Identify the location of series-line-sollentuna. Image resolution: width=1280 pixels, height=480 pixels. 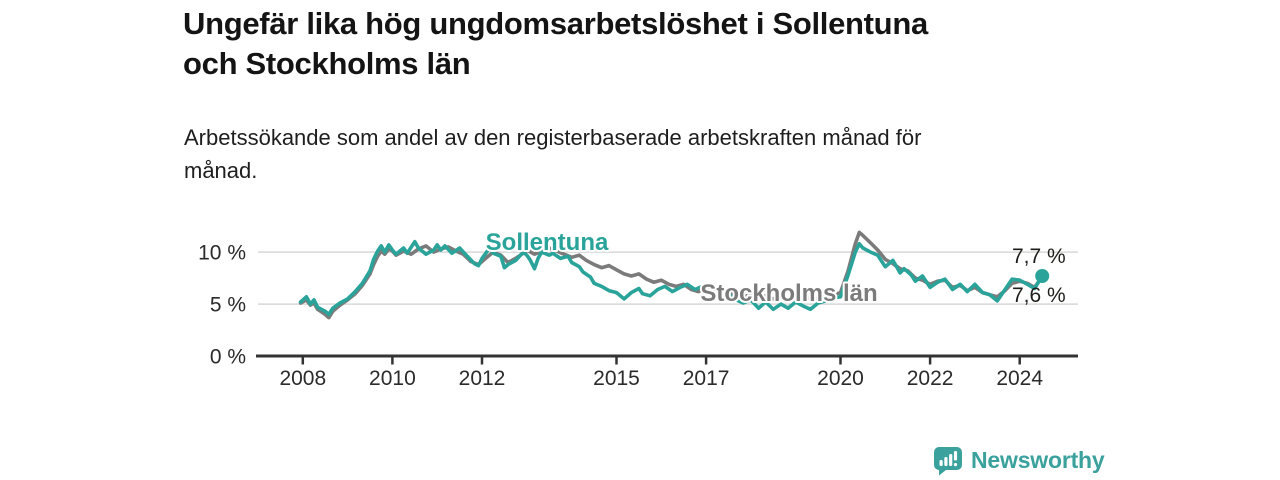
(671, 278).